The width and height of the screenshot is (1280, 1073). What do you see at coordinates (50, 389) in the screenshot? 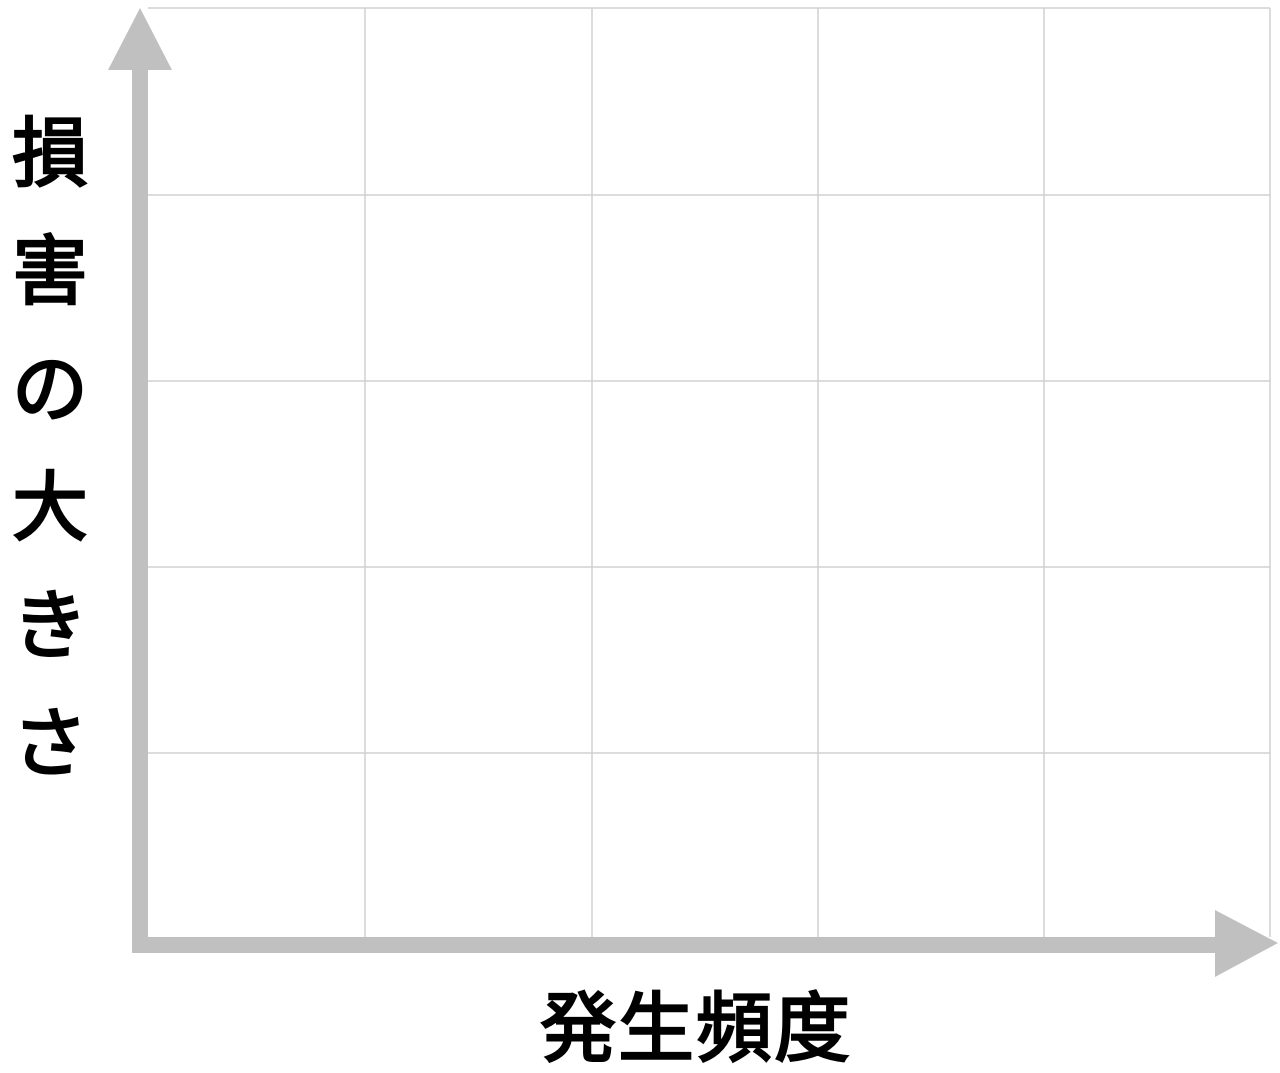
I see `y-axis-label-char: の` at bounding box center [50, 389].